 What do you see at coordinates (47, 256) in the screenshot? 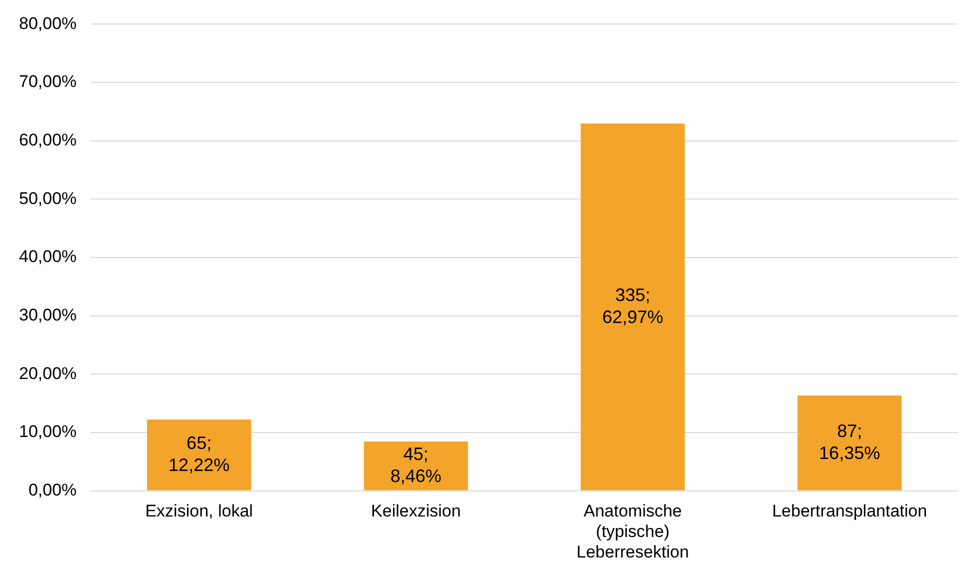
I see `y-tick-label: 40,00%` at bounding box center [47, 256].